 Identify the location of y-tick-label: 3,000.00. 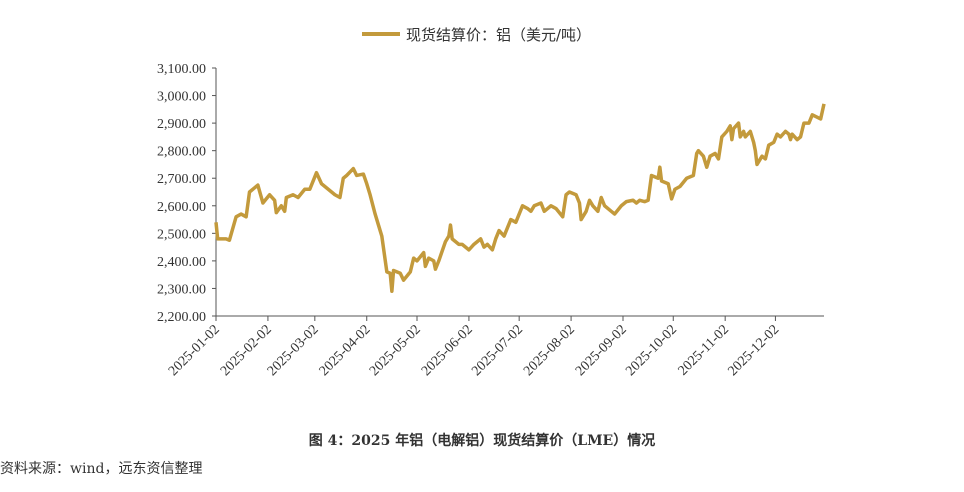
(181, 97).